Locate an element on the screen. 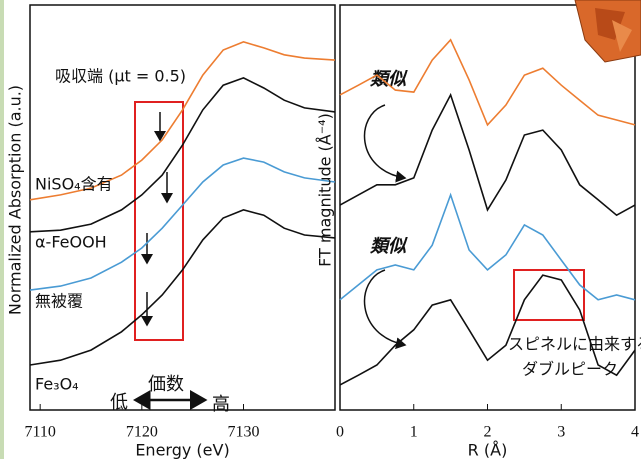 This screenshot has width=641, height=459. series-label: NiSO₄含有 is located at coordinates (74, 184).